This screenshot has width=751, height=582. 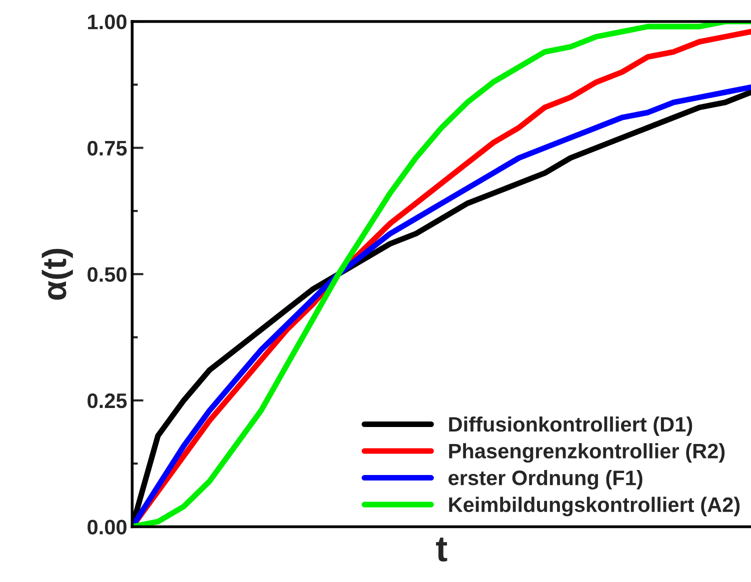 I want to click on legend-label: Diffusionkontrolliert (D1), so click(x=570, y=426).